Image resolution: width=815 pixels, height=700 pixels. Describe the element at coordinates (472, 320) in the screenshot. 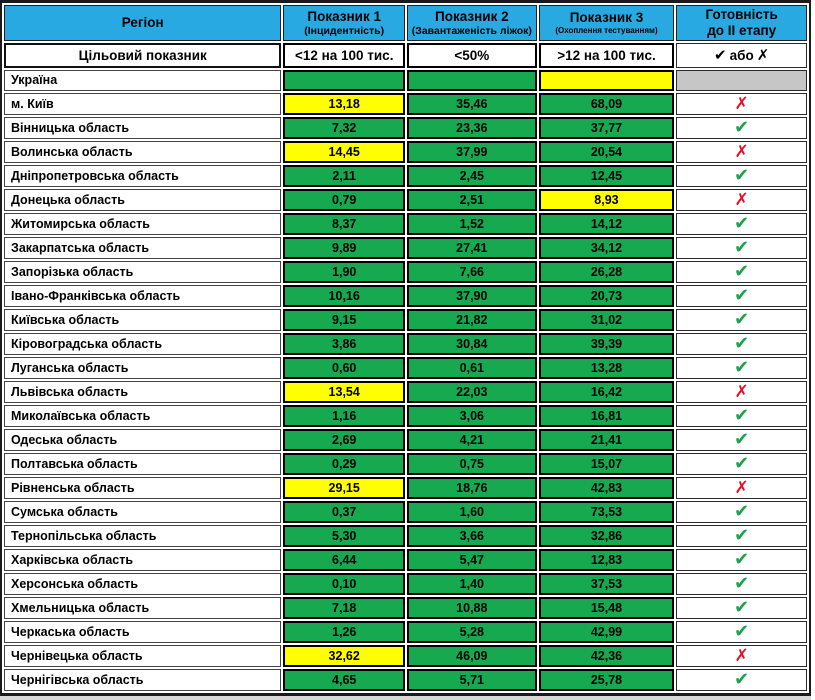

I see `indicator2-cell: 21,82` at that location.